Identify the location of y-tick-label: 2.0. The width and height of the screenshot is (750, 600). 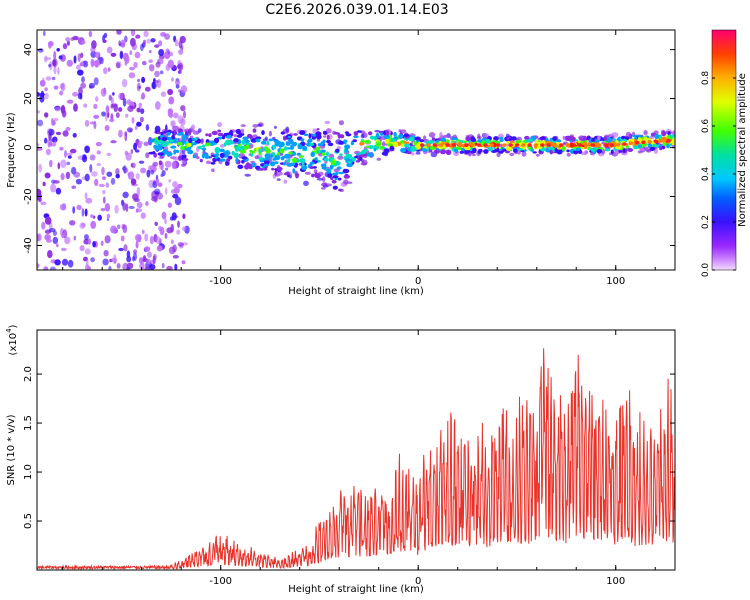
(28, 374).